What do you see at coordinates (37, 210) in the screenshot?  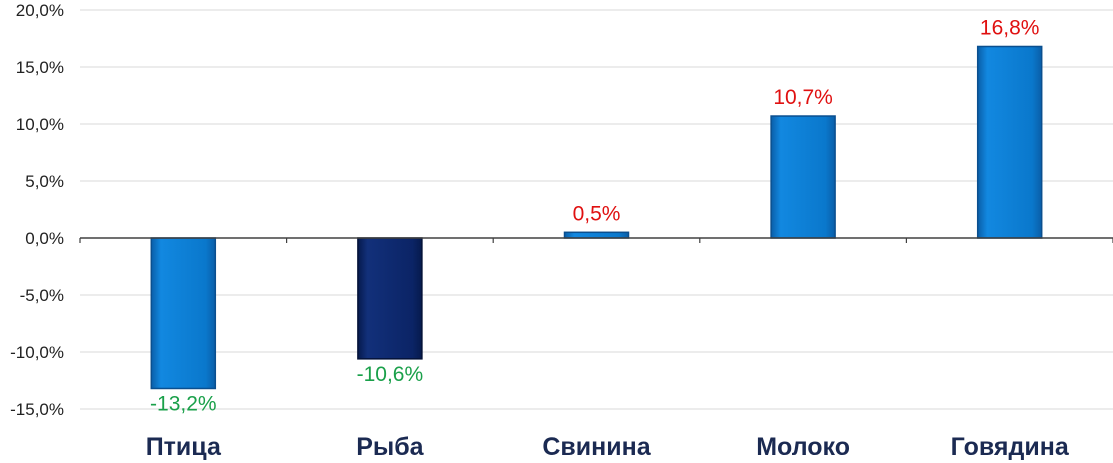 I see `y-axis-tick-labels: 20,0% 15,0% 10,0% 5,0% 0,0% -5,0% -10,0% -15,0%` at bounding box center [37, 210].